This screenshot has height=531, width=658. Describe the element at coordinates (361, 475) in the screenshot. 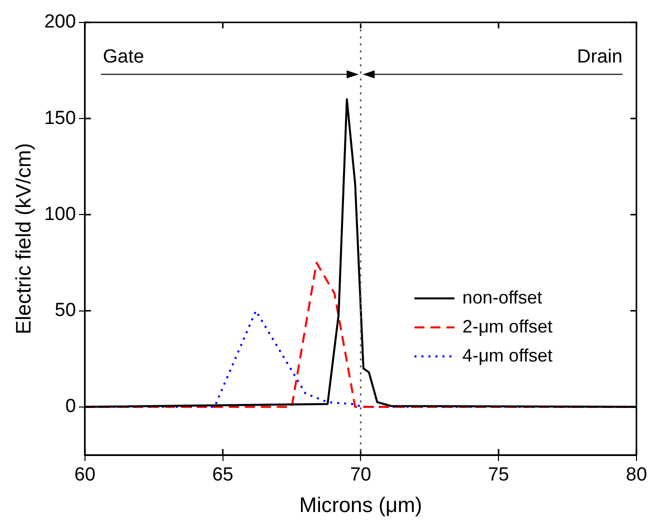

I see `x-tick-label: 70` at that location.